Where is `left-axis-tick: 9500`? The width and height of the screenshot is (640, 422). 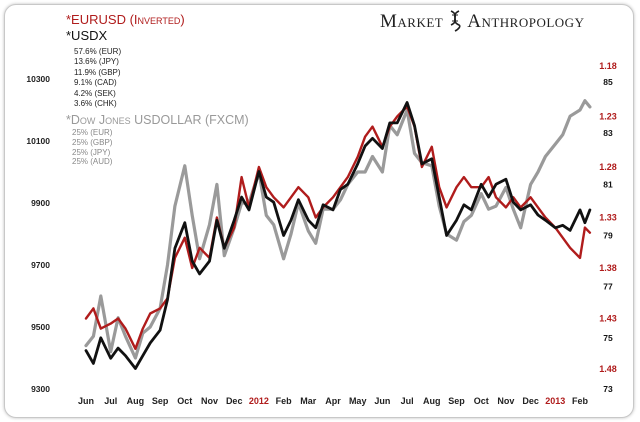
left-axis-tick: 9500 is located at coordinates (40, 327).